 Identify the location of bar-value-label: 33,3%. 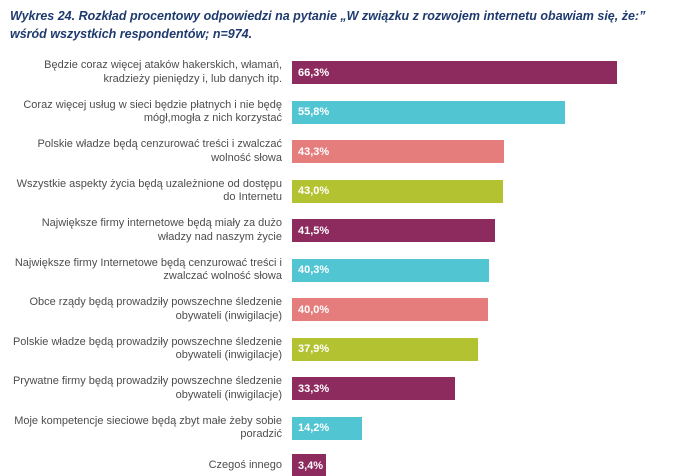
(314, 388).